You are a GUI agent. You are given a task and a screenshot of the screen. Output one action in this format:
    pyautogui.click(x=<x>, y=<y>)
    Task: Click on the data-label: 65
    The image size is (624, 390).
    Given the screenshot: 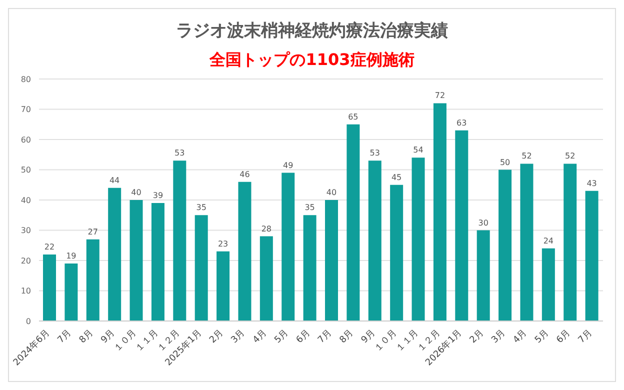 What is the action you would take?
    pyautogui.click(x=353, y=117)
    